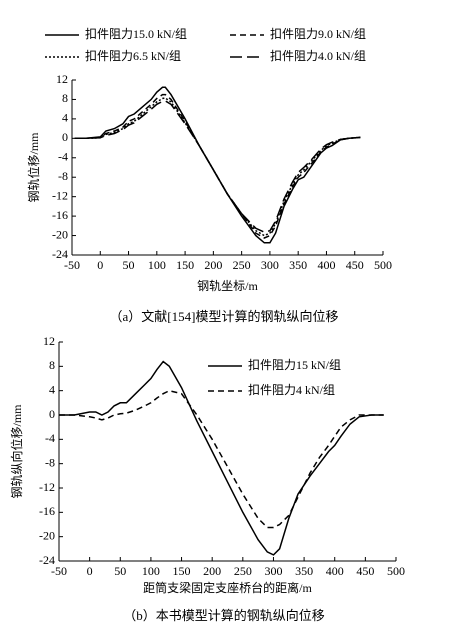 This screenshot has height=632, width=449. I want to click on y-axis-label: 钢轨纵向位移/mm, so click(16, 451).